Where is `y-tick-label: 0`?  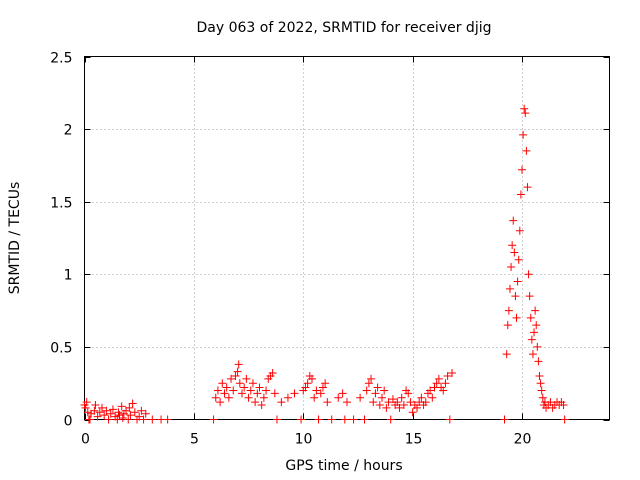 y-tick-label: 0 is located at coordinates (68, 422).